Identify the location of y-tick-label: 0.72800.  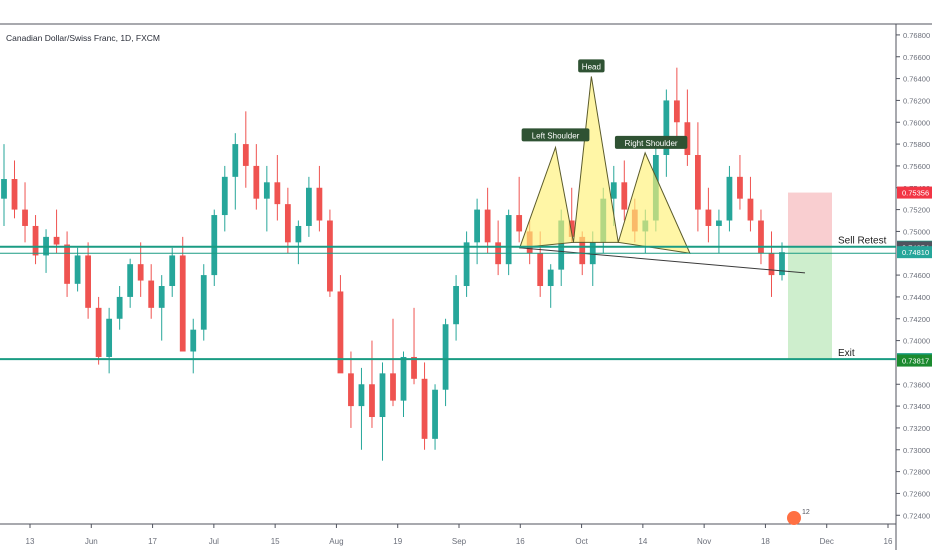
(916, 472).